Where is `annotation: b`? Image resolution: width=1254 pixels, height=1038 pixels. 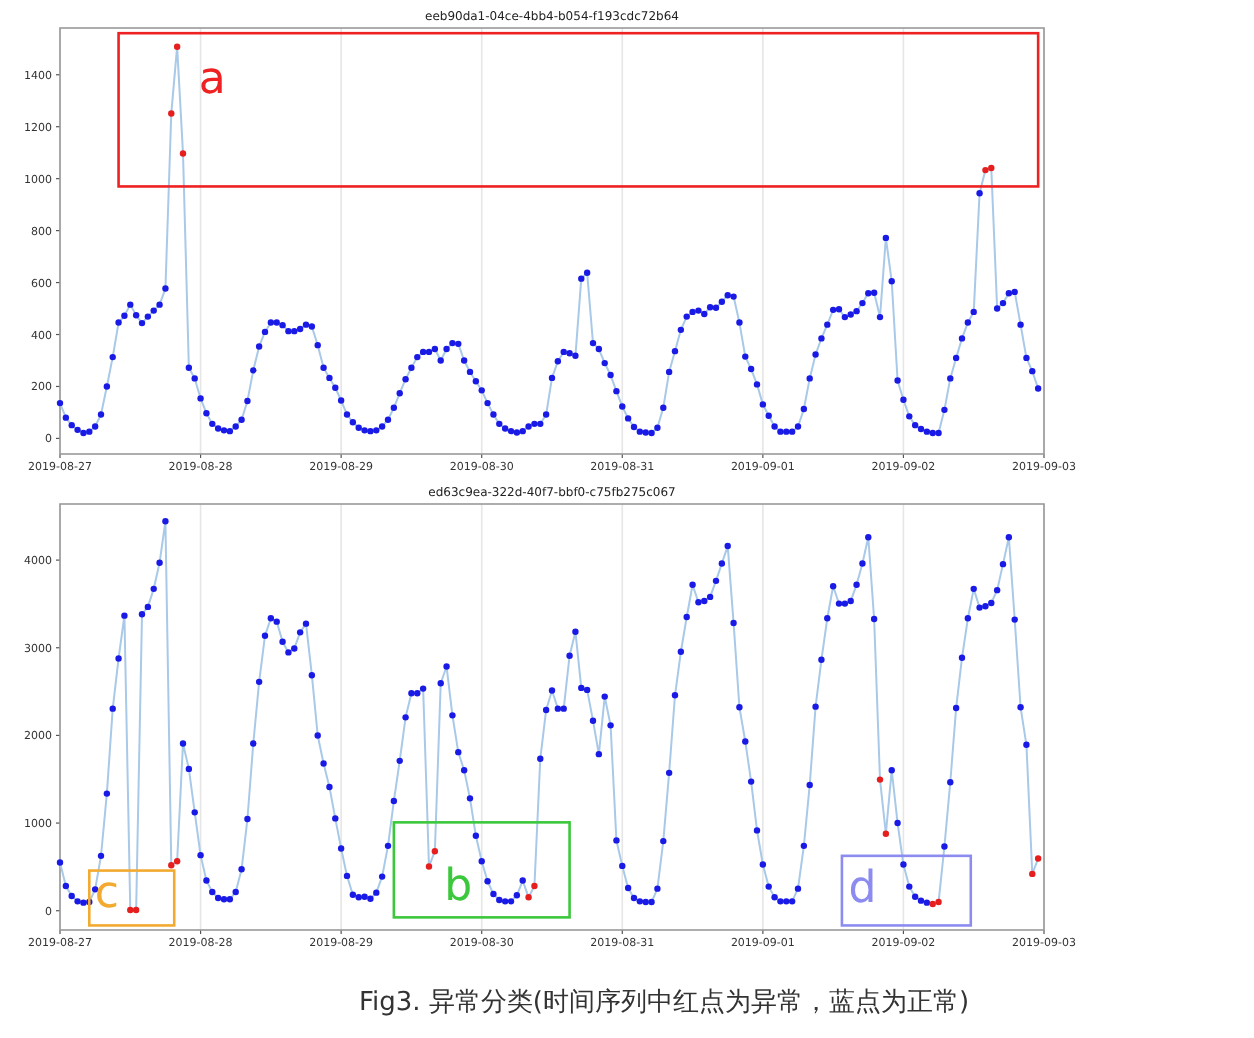
annotation: b is located at coordinates (458, 887).